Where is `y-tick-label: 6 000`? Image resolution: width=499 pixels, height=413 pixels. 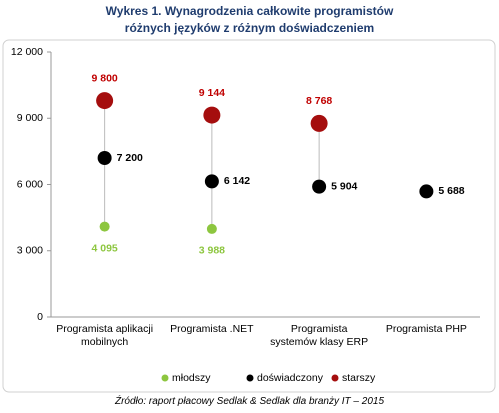 y-tick-label: 6 000 is located at coordinates (30, 184).